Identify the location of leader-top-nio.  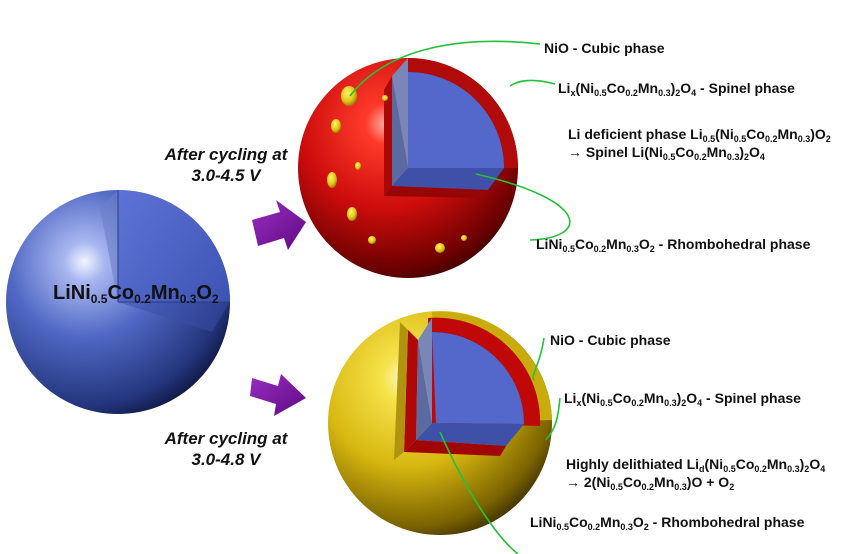
(445, 68).